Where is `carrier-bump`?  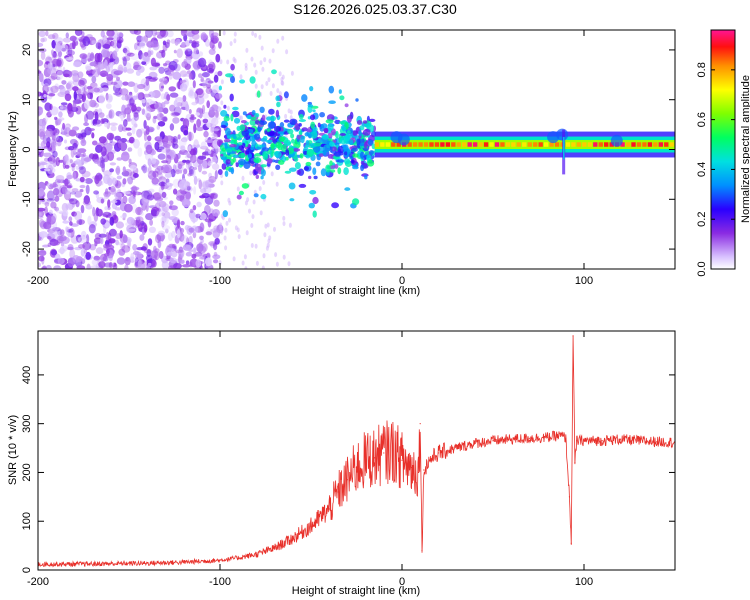
carrier-bump is located at coordinates (553, 137).